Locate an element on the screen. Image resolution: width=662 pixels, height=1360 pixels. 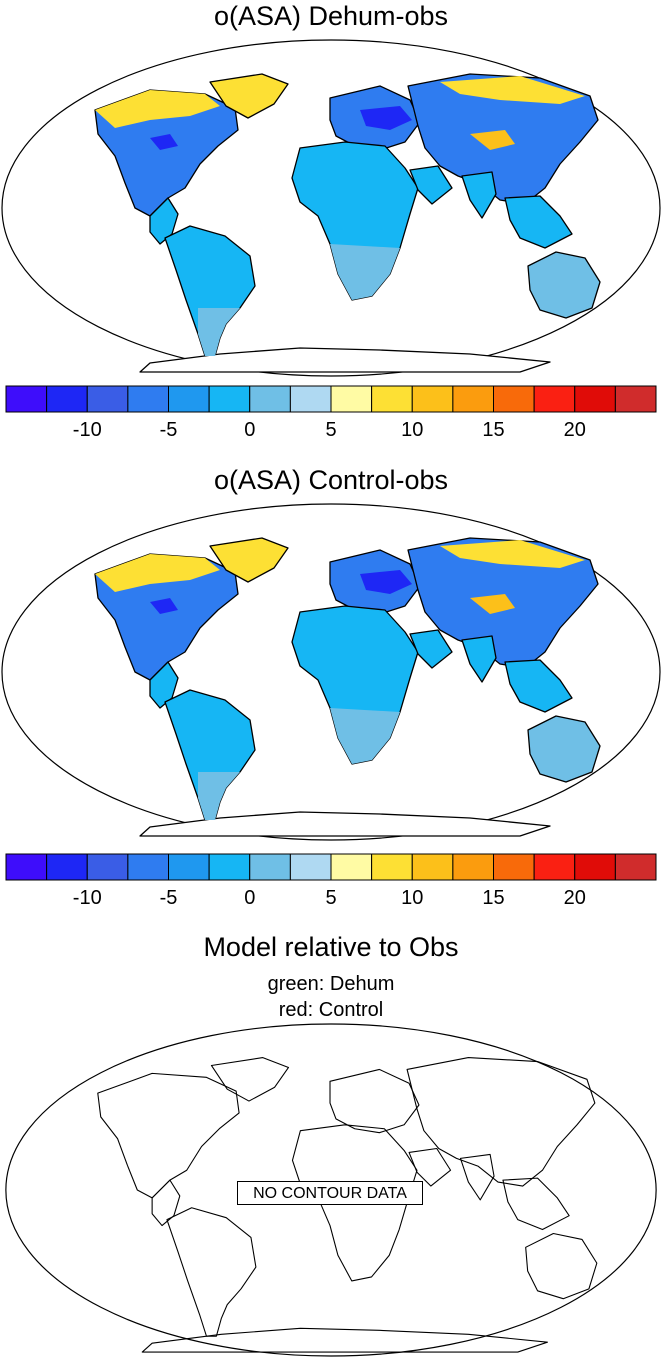
panel2-colorbar: -10 -5 0 5 10 15 20 is located at coordinates (331, 881).